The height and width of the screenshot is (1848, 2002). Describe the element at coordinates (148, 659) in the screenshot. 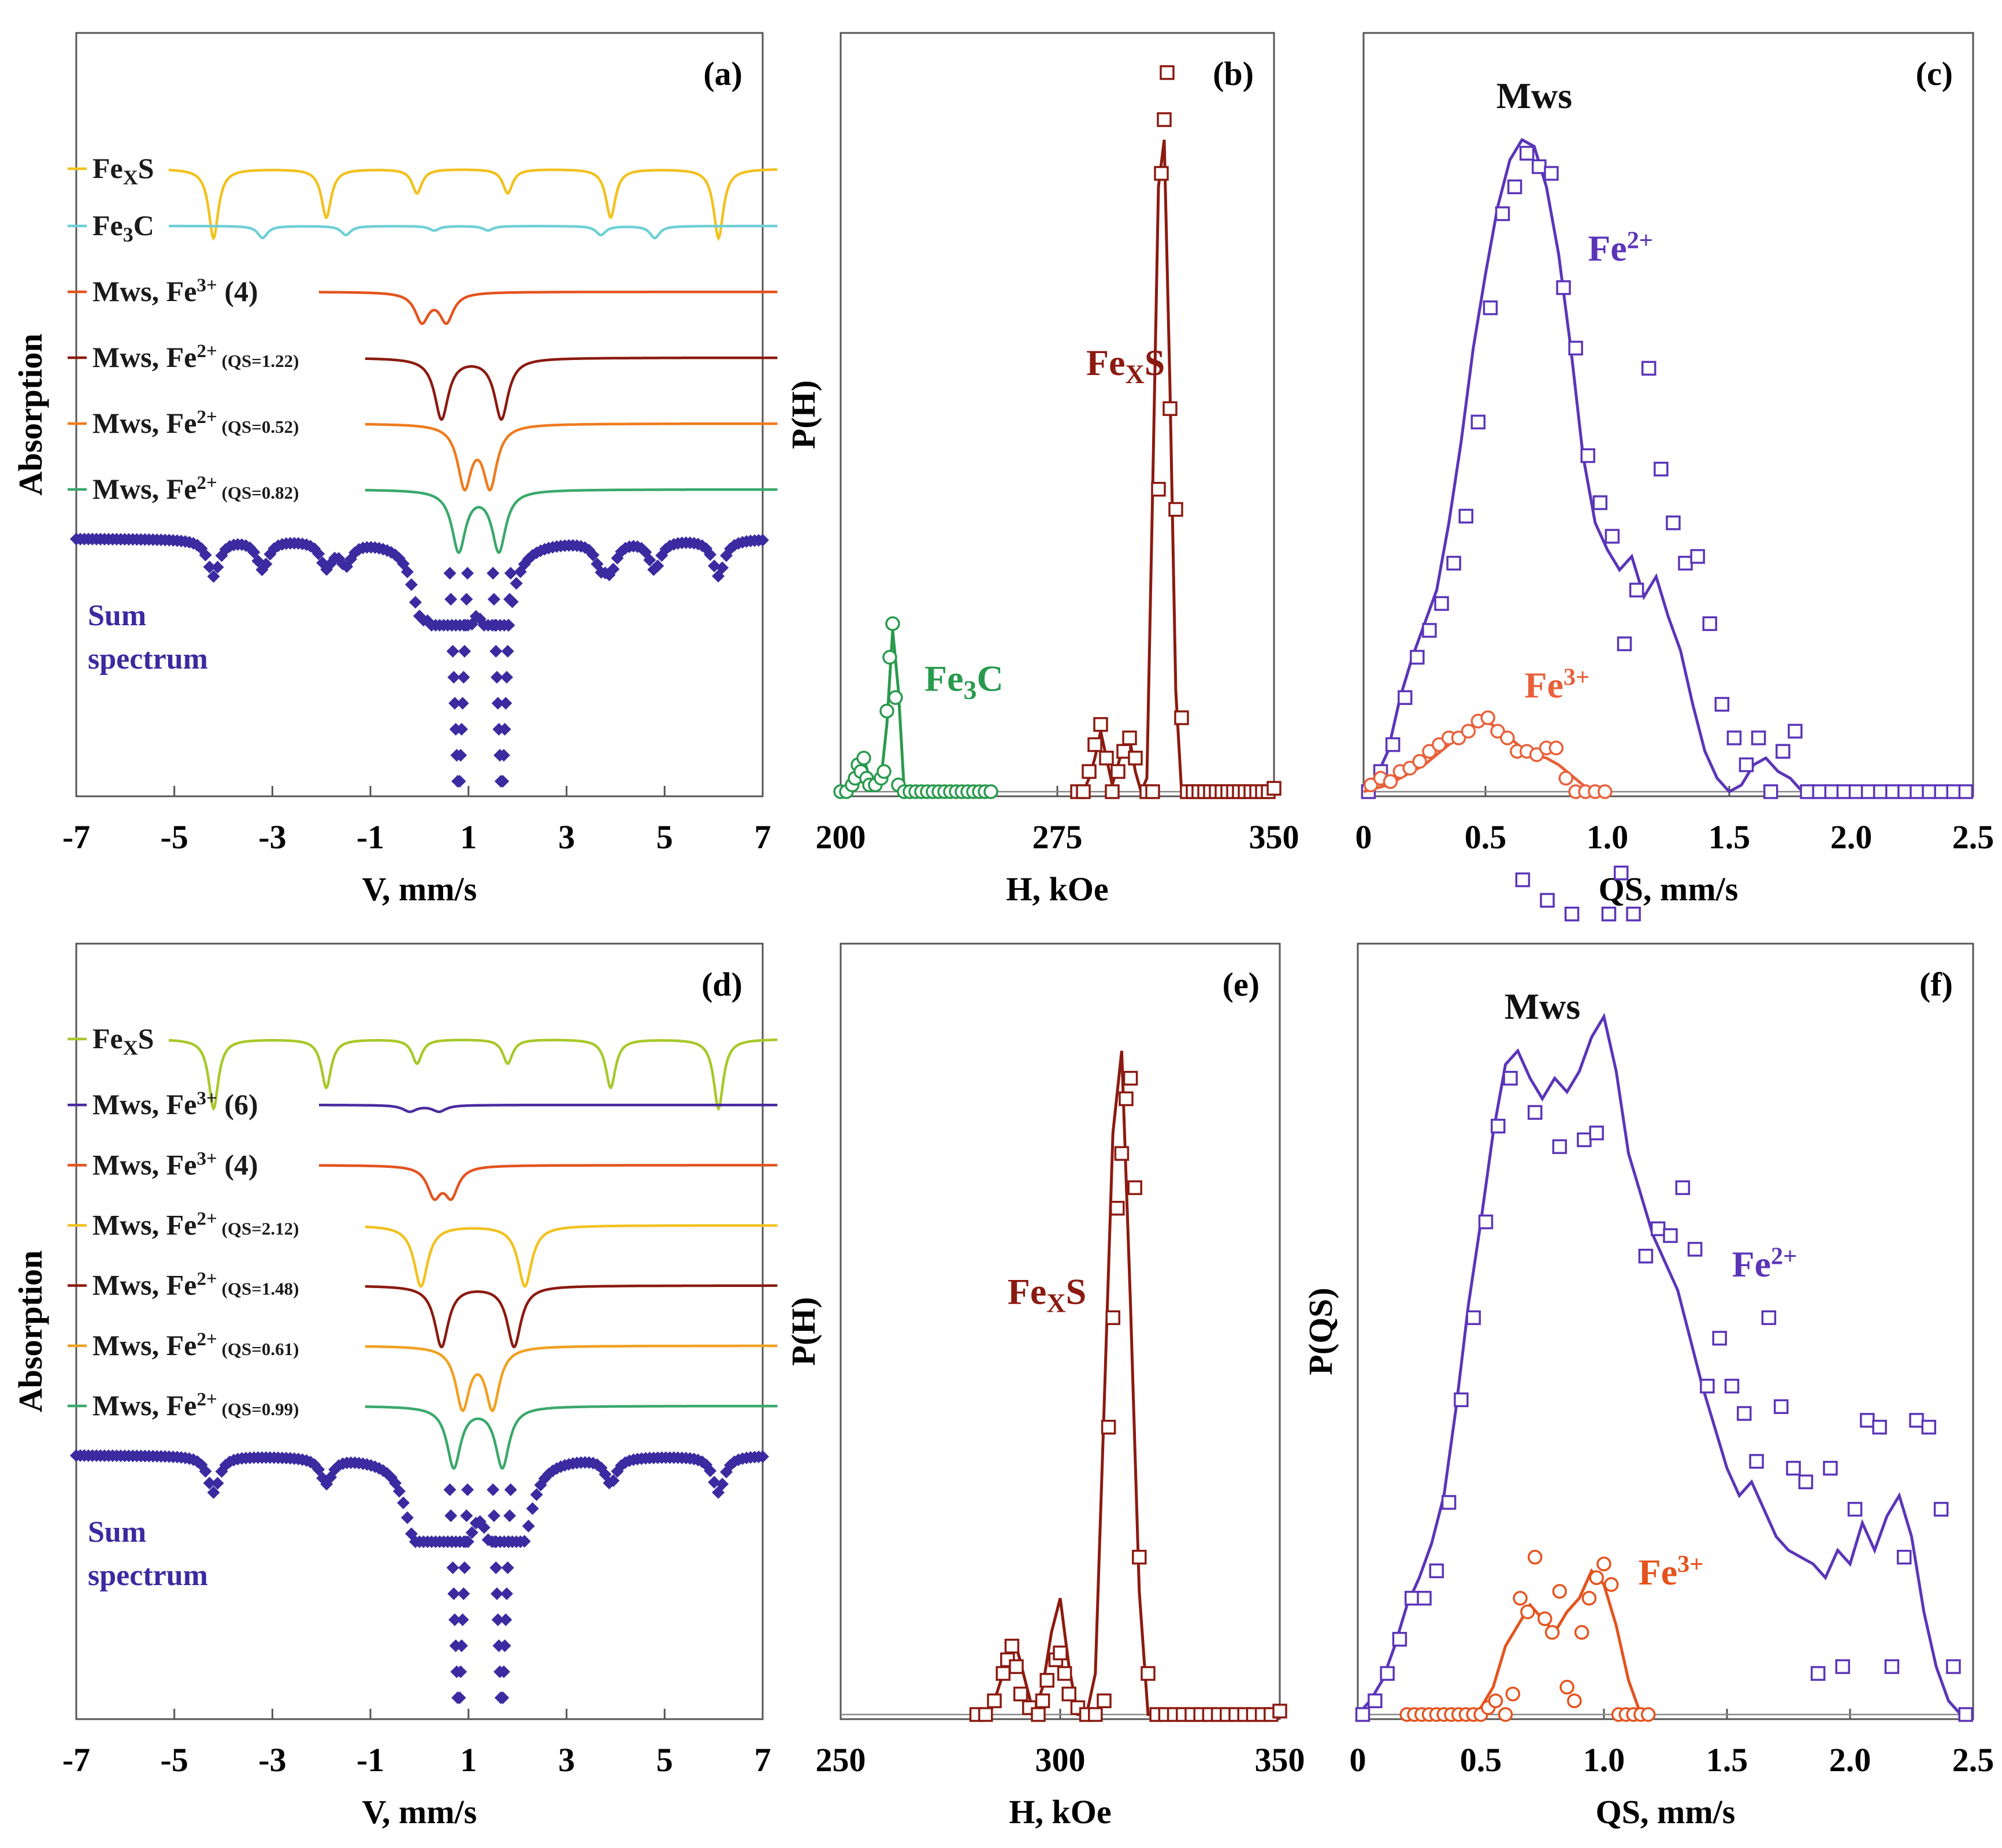

I see `sum-label-2: spectrum` at that location.